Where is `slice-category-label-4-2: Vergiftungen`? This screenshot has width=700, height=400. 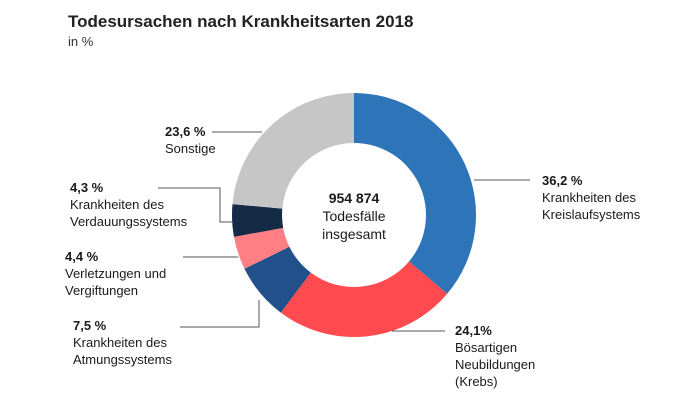 slice-category-label-4-2: Vergiftungen is located at coordinates (101, 290).